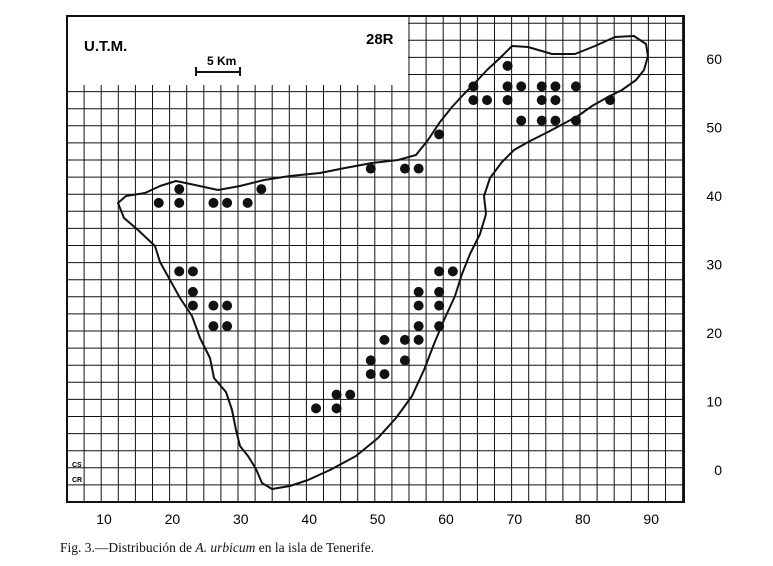 This screenshot has width=773, height=566. Describe the element at coordinates (714, 128) in the screenshot. I see `y-tick-label: 50` at that location.